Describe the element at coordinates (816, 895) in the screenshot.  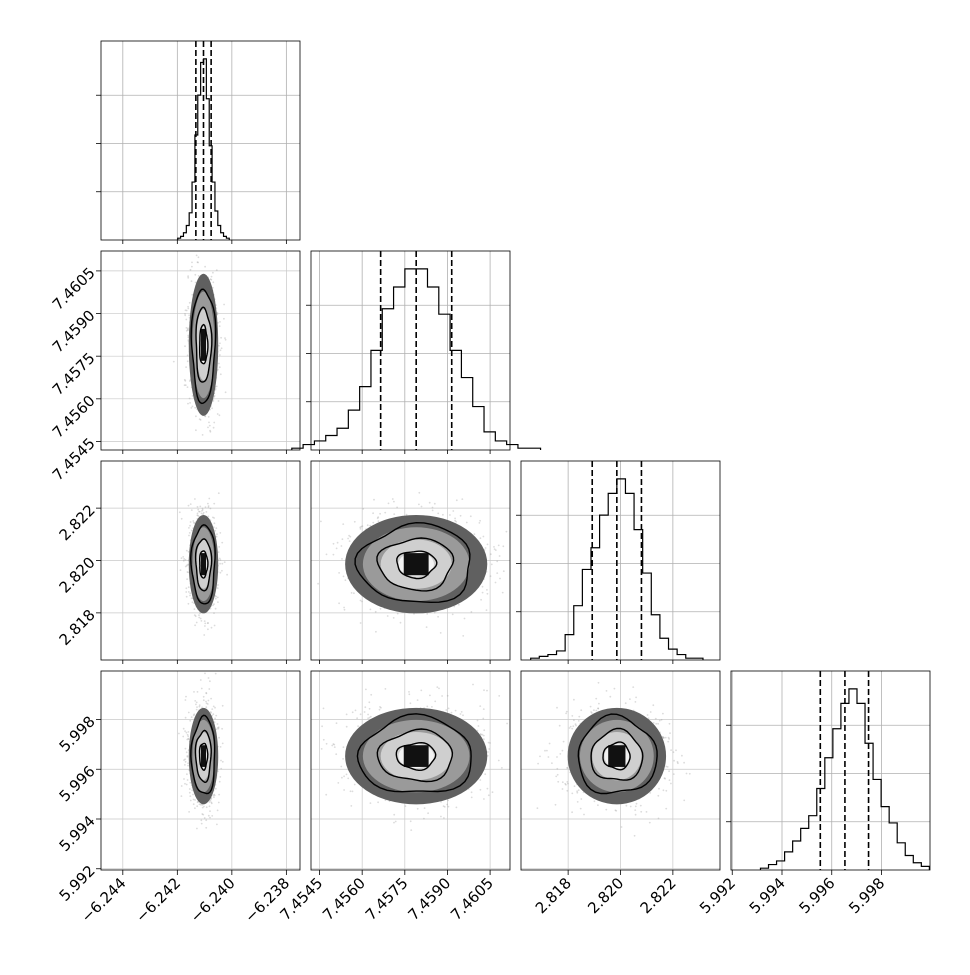
I see `x-tick-label: 5.996` at that location.